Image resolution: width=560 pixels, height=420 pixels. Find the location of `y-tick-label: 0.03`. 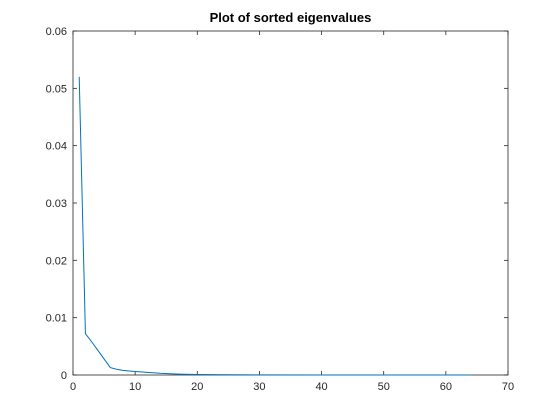

y-tick-label: 0.03 is located at coordinates (56, 204).